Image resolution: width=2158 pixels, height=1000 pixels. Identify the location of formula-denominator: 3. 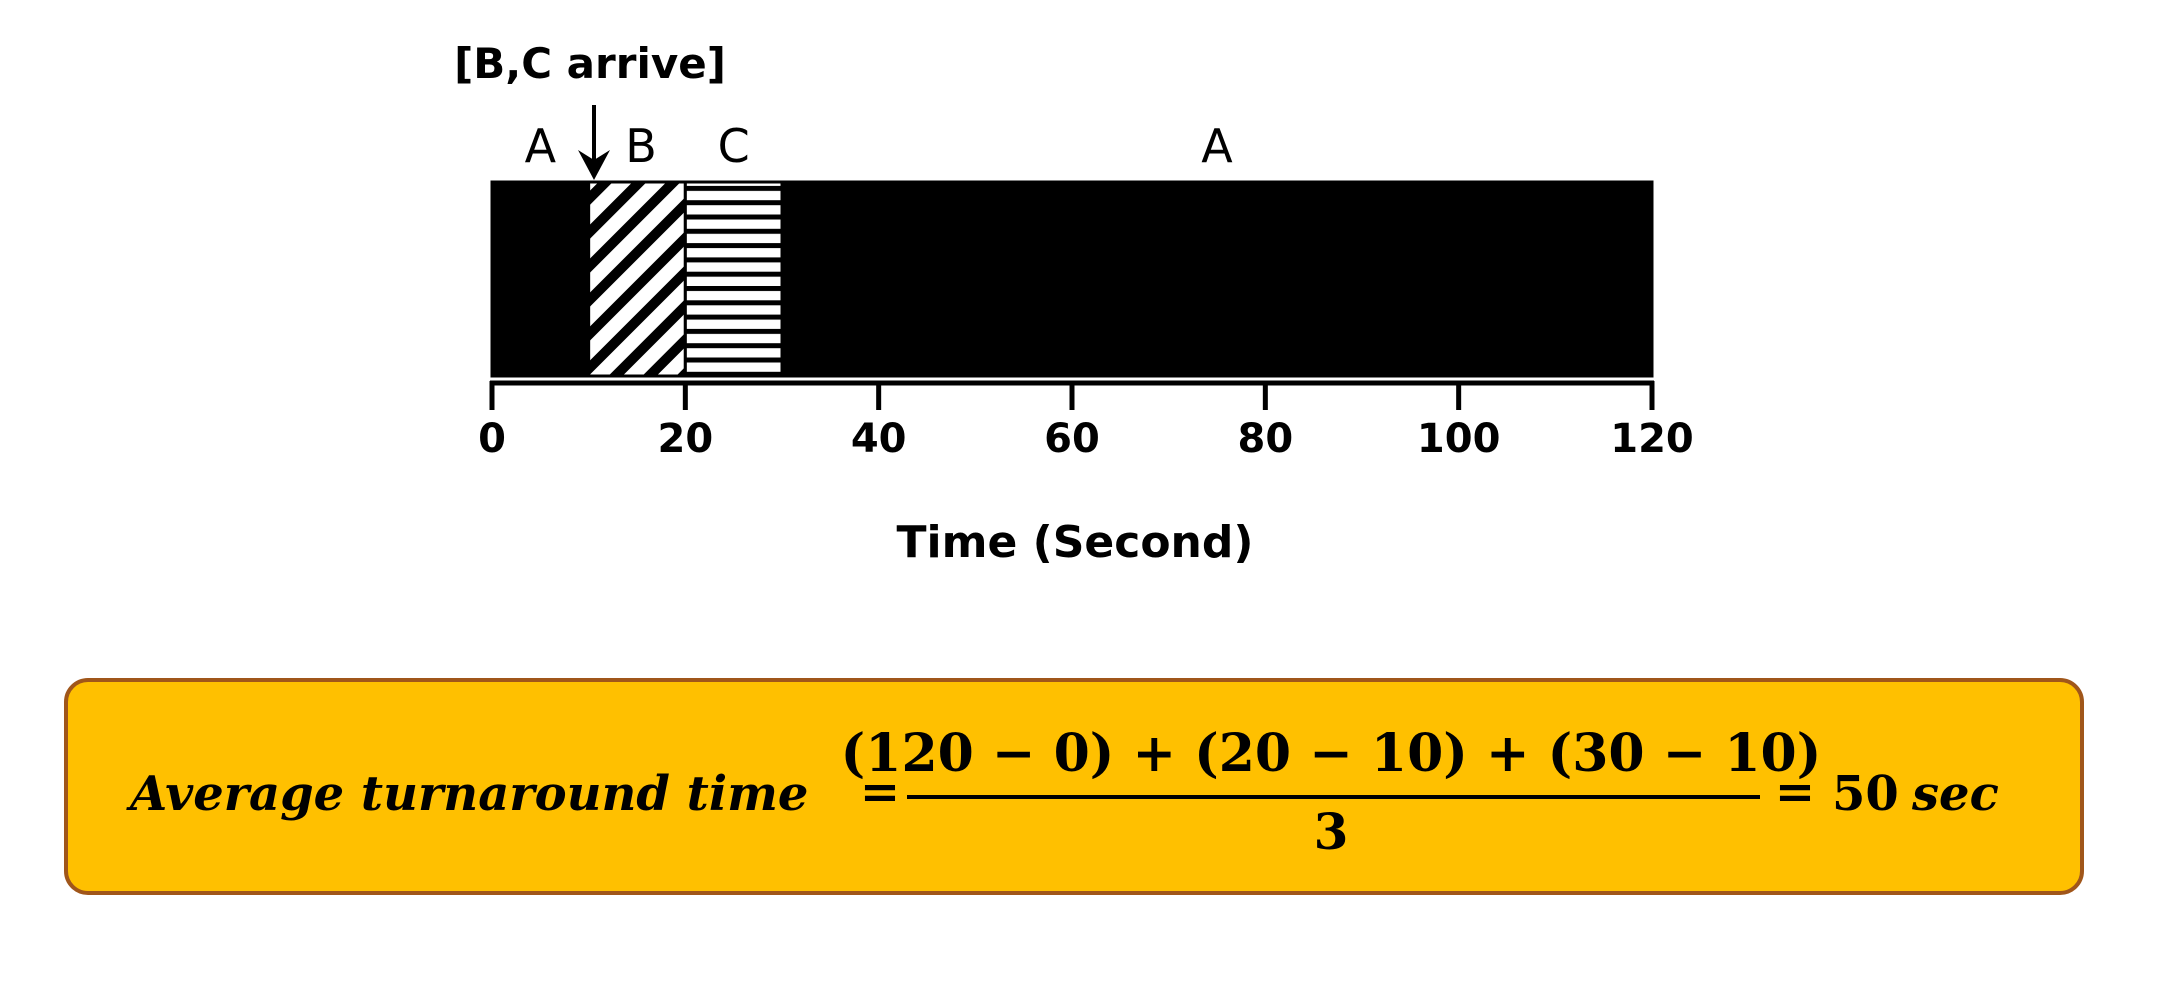
(1331, 831).